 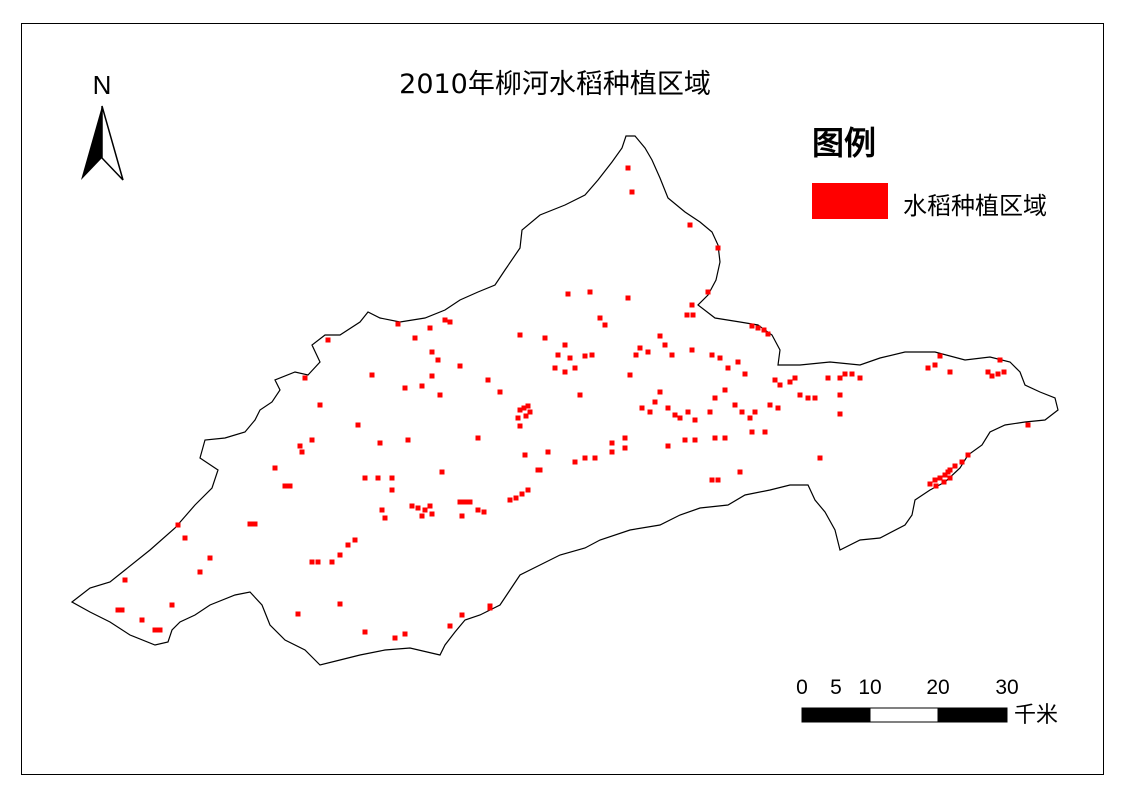 What do you see at coordinates (937, 687) in the screenshot?
I see `scale-tick-20: 20` at bounding box center [937, 687].